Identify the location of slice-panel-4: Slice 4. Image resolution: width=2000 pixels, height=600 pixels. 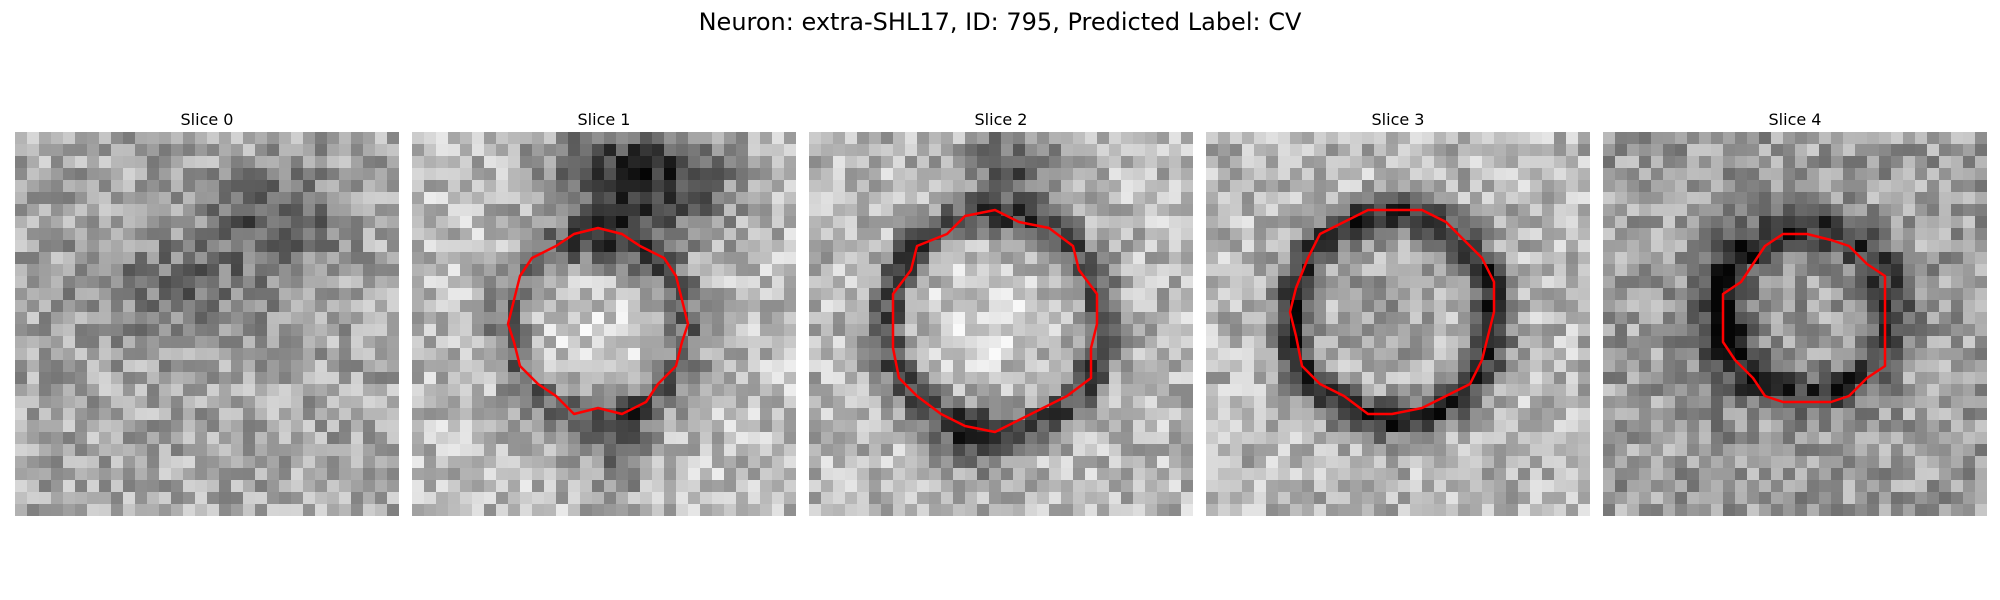
(1795, 312).